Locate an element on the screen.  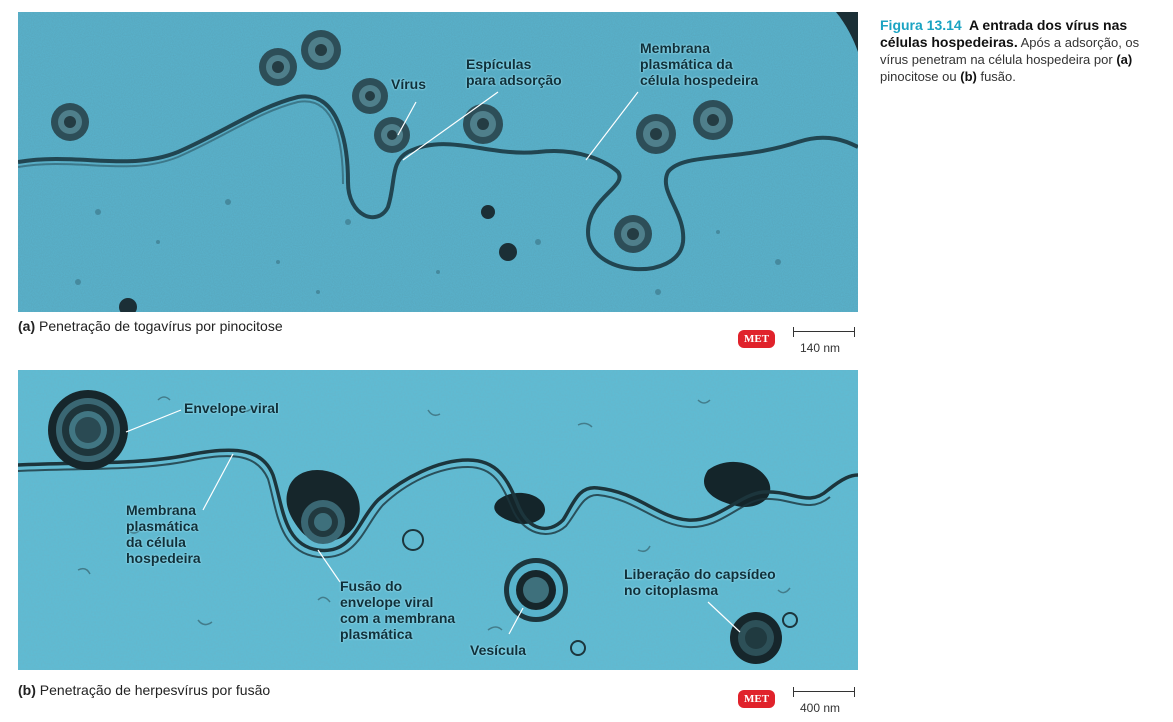
figure-text-2: pinocitose ou is located at coordinates (920, 76).